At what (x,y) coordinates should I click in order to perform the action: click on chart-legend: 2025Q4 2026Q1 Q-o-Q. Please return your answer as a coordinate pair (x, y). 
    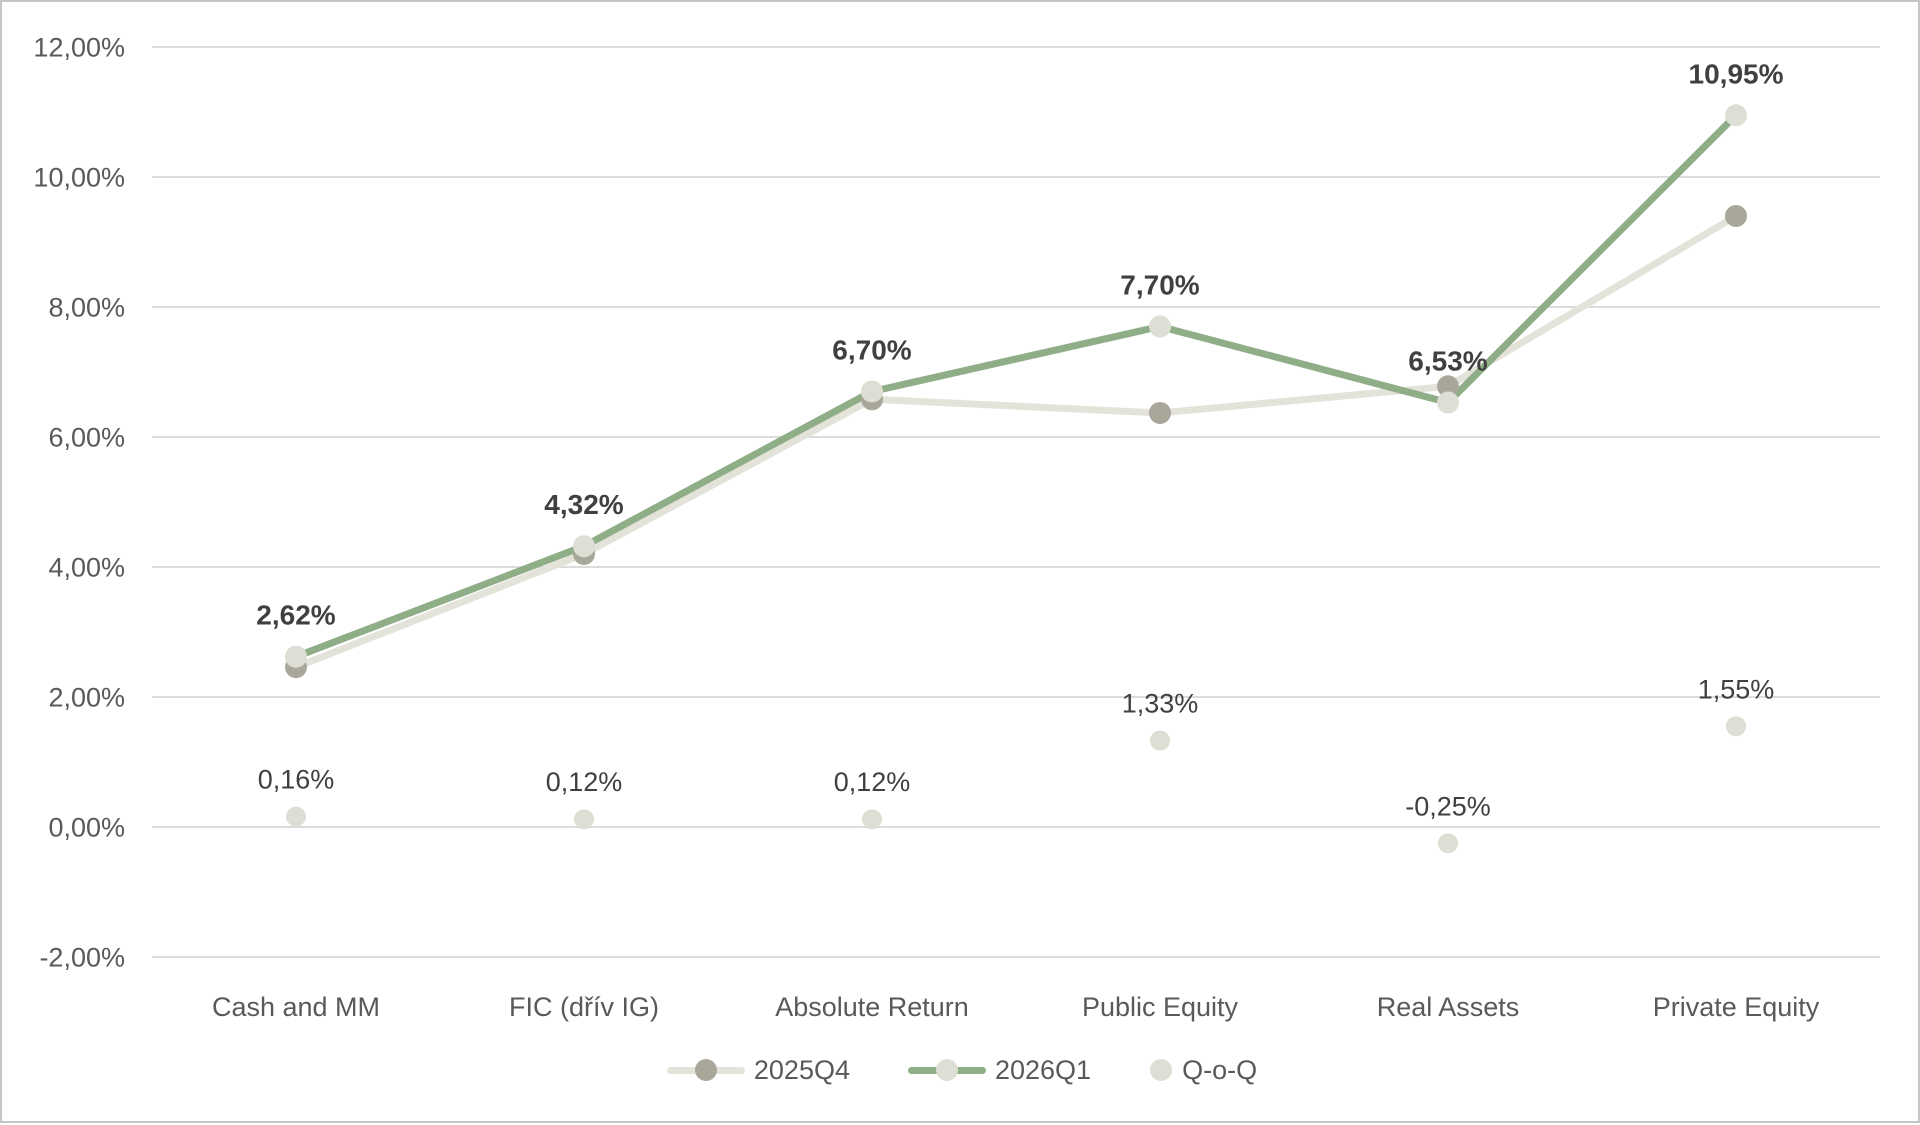
    Looking at the image, I should click on (961, 1070).